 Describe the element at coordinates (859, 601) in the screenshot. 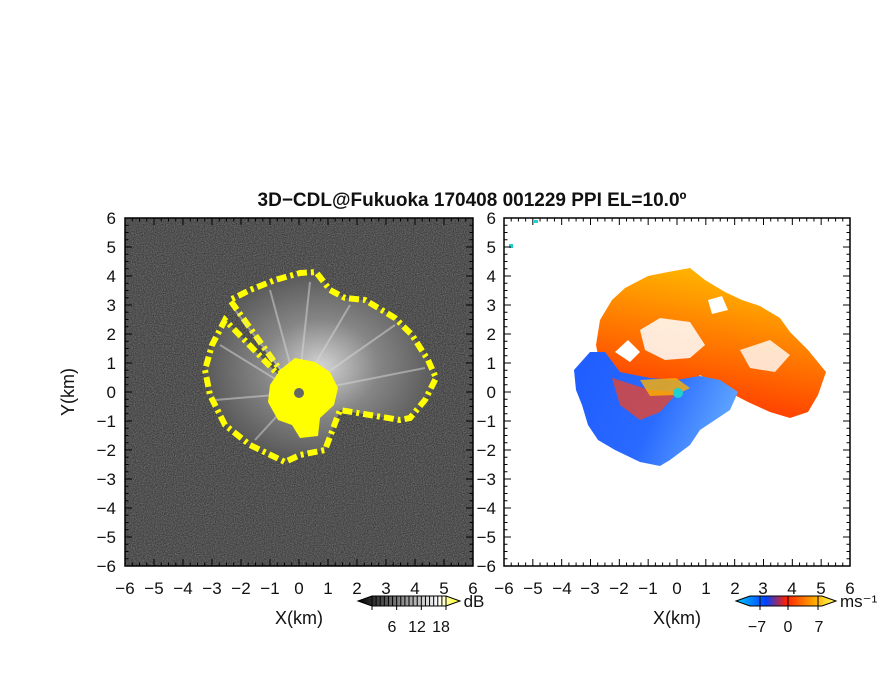

I see `right-colorbar-unit: ms⁻¹` at that location.